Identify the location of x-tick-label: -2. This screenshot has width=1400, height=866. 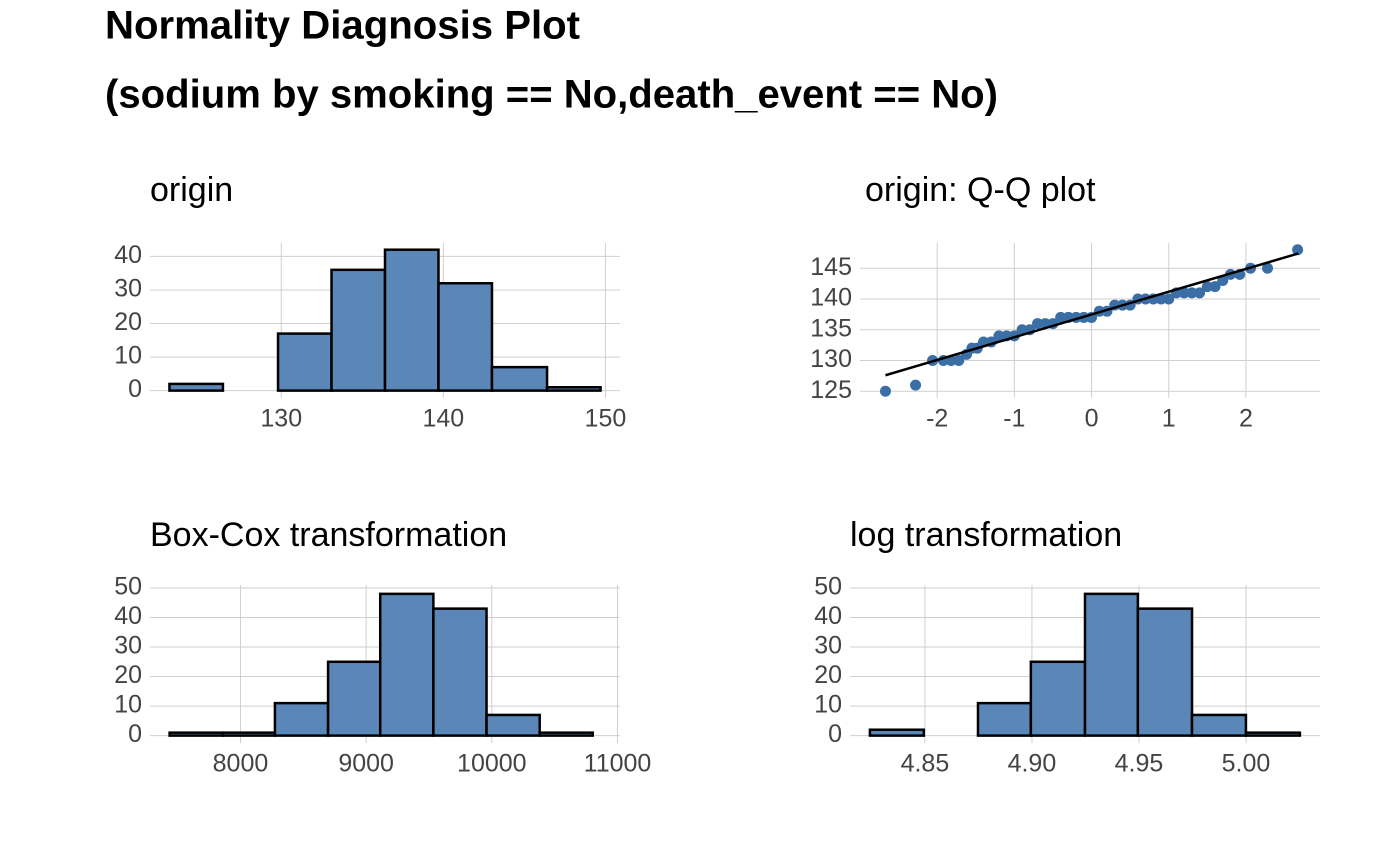
(937, 419).